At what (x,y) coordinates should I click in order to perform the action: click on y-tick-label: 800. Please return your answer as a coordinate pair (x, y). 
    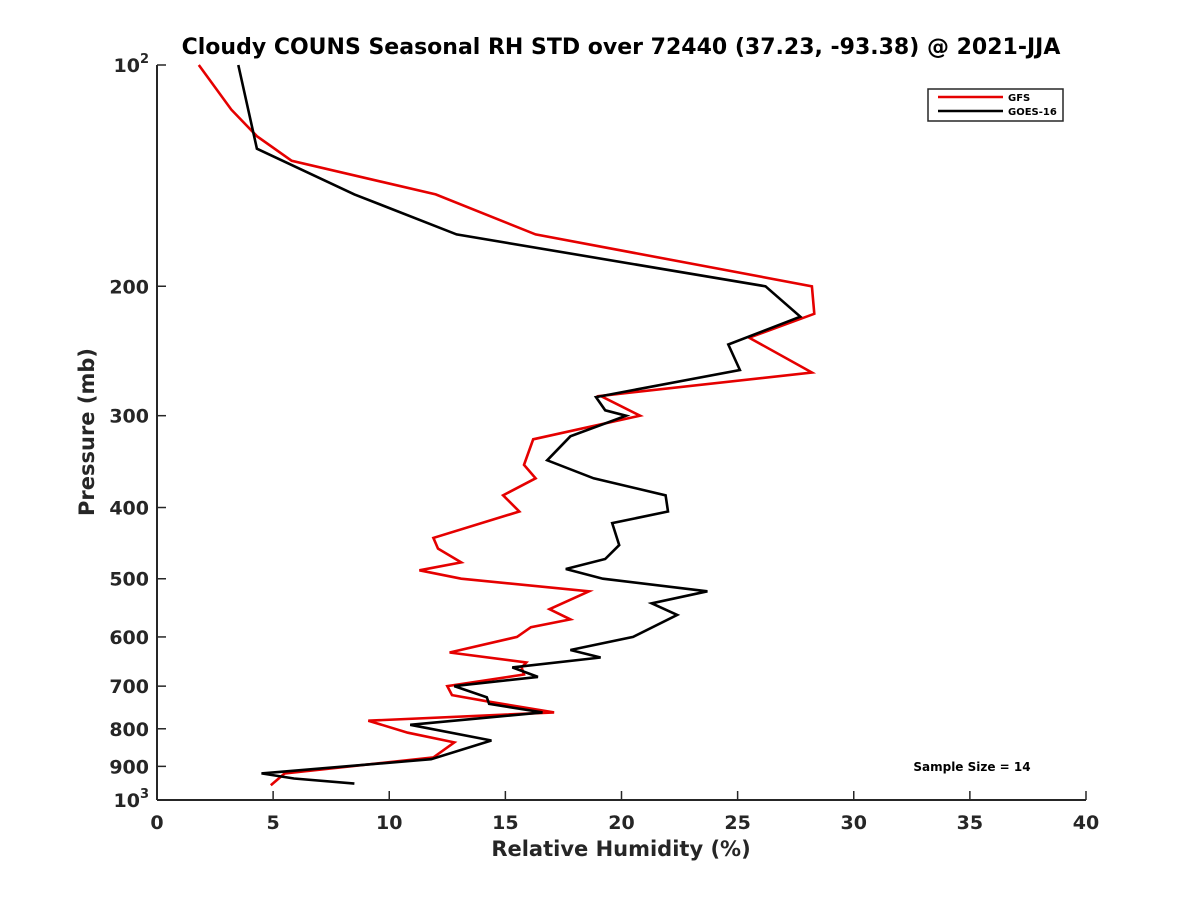
    Looking at the image, I should click on (129, 730).